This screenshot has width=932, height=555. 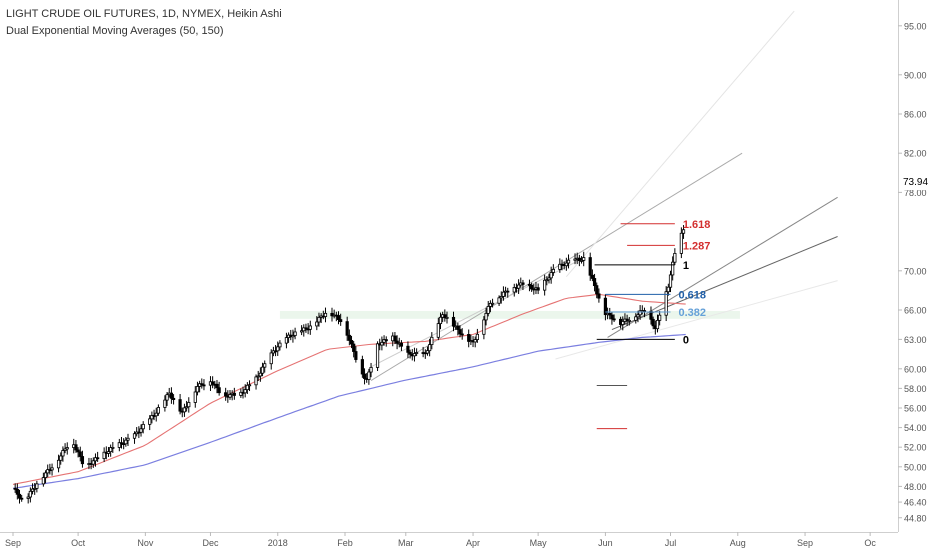 I want to click on price-tick-label: 58.00, so click(x=915, y=389).